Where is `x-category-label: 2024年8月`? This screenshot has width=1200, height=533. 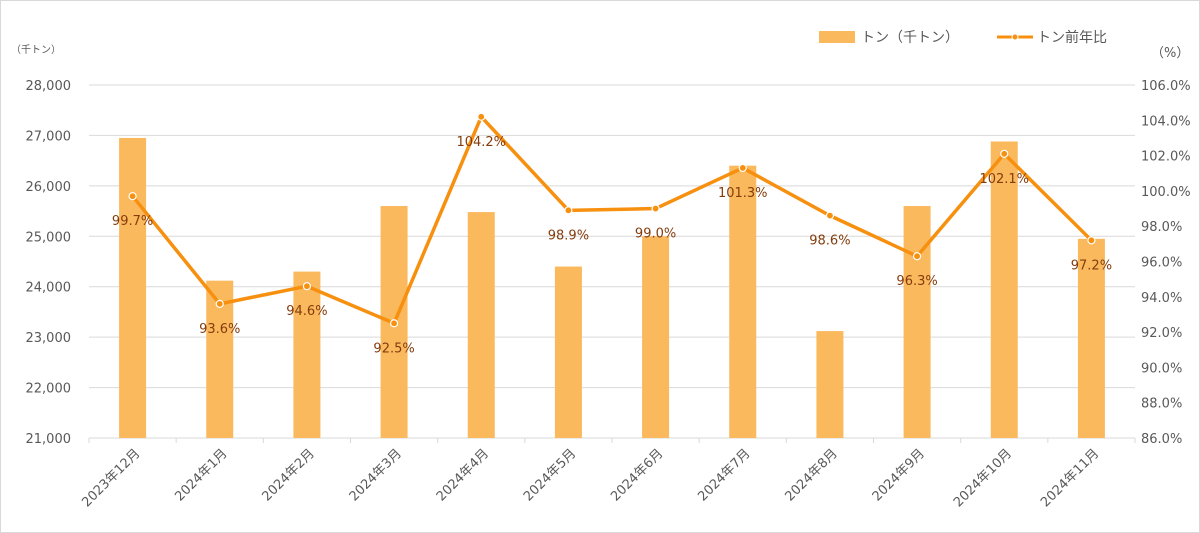 x-category-label: 2024年8月 is located at coordinates (812, 475).